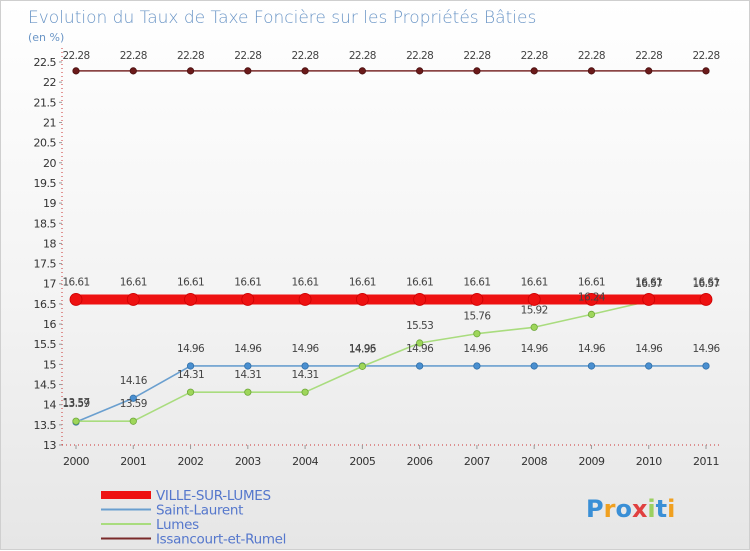 The height and width of the screenshot is (551, 750). I want to click on proxiti-logo: Proxiti, so click(630, 509).